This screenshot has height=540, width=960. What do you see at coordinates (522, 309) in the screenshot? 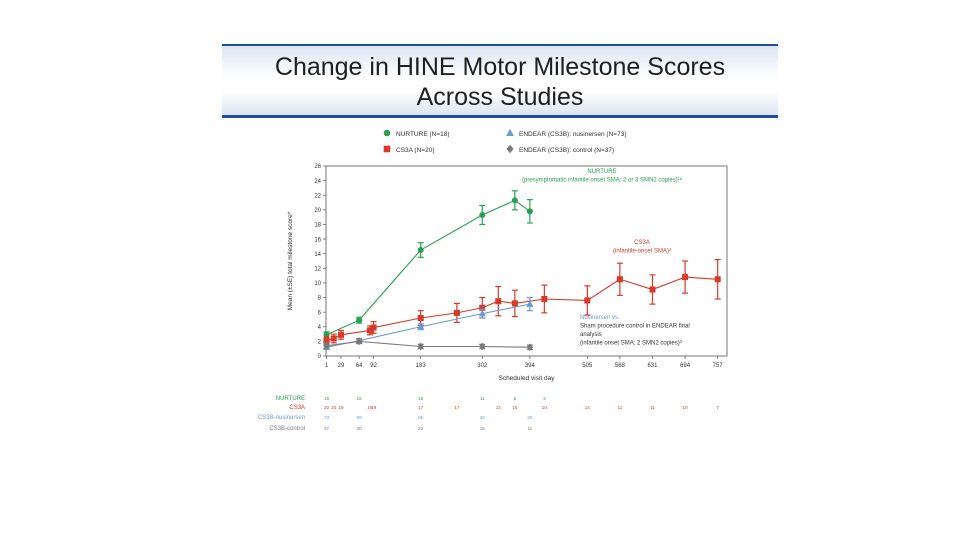
I see `series-line-cs3a` at bounding box center [522, 309].